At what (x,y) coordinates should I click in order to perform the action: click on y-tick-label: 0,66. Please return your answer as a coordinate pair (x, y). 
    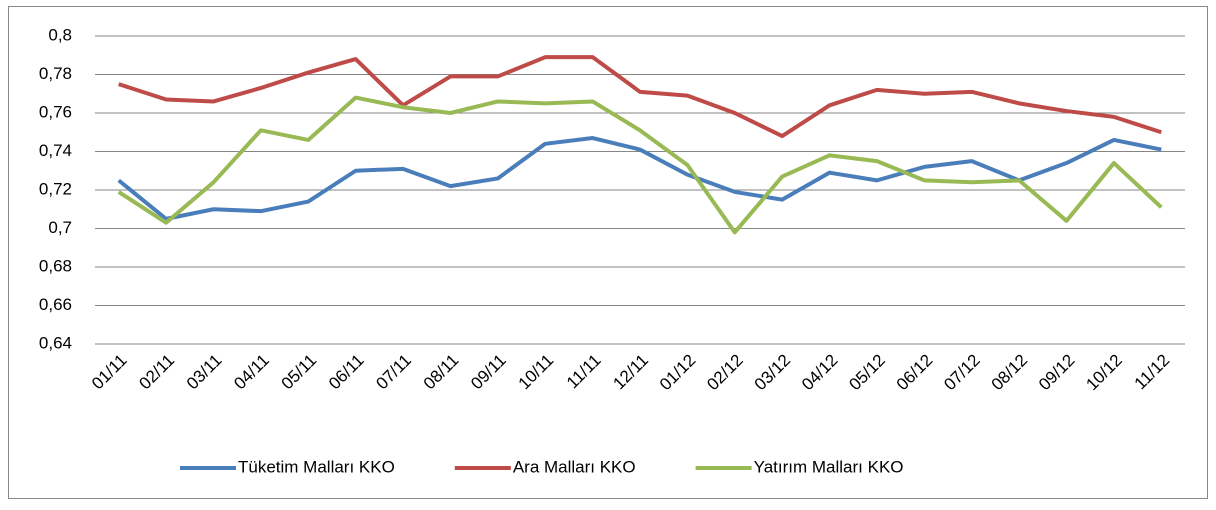
    Looking at the image, I should click on (55, 304).